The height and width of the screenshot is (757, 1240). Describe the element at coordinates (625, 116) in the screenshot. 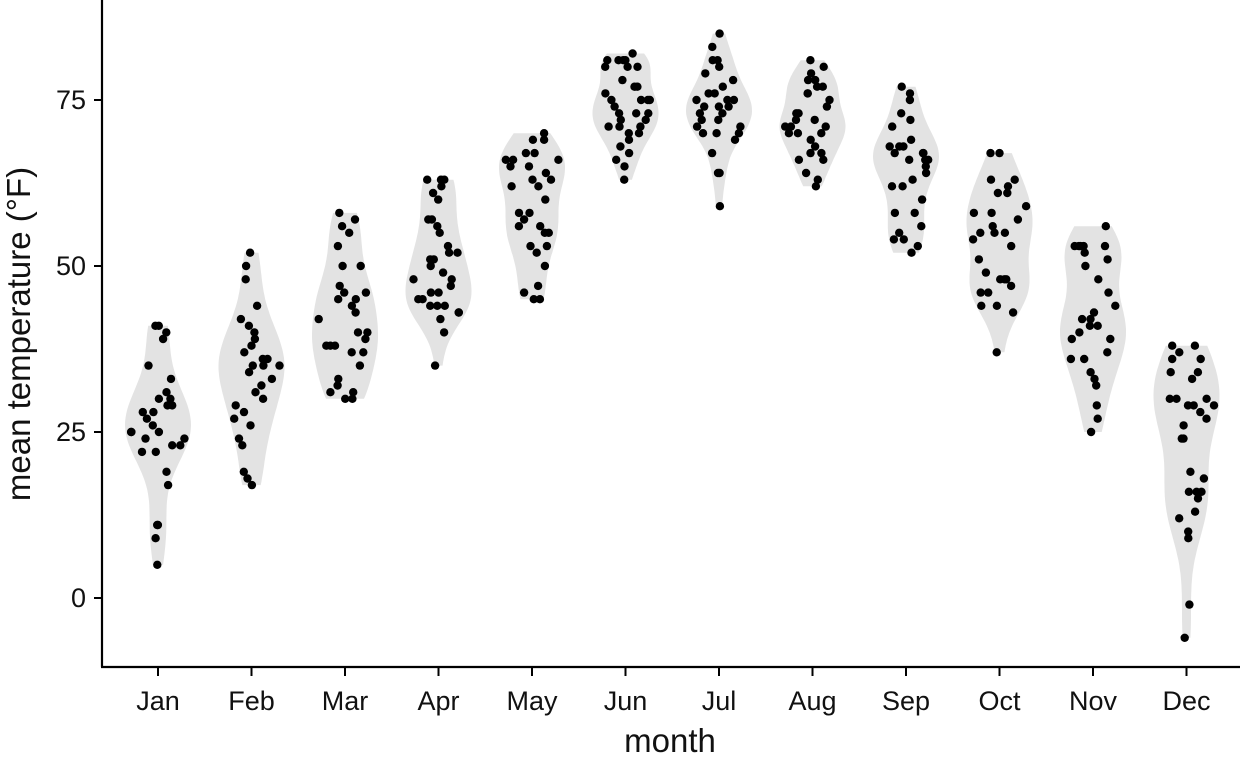

I see `violin-jun` at that location.